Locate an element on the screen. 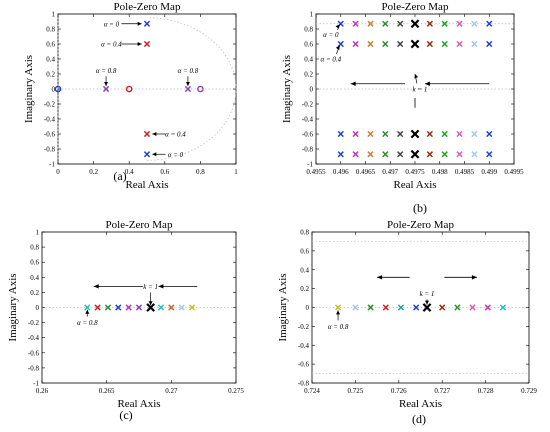  x-tick-label: 0 is located at coordinates (58, 172).